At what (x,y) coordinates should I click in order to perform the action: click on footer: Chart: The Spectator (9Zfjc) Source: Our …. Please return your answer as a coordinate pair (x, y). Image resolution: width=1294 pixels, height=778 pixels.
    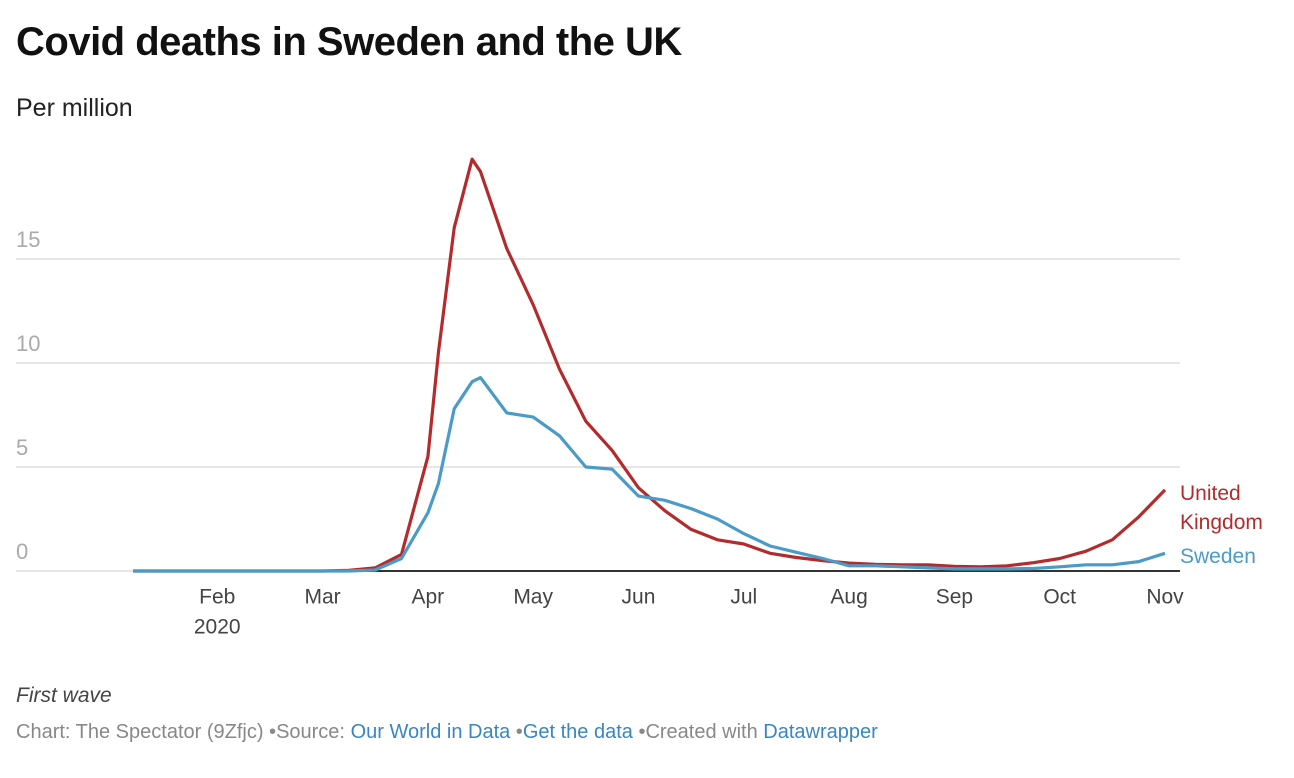
    Looking at the image, I should click on (447, 732).